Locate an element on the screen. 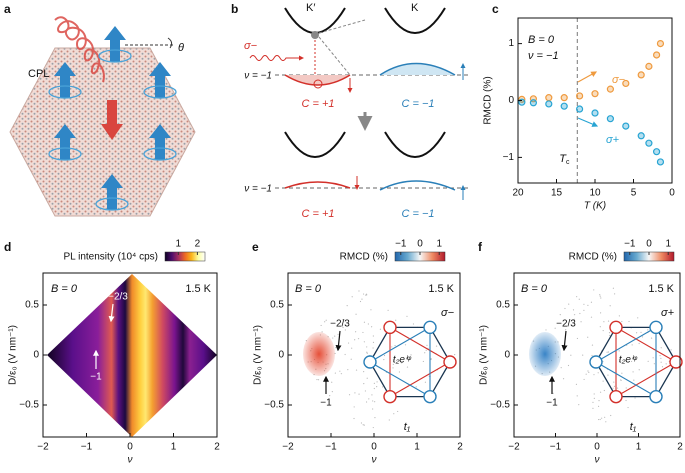  colorbar is located at coordinates (185, 256).